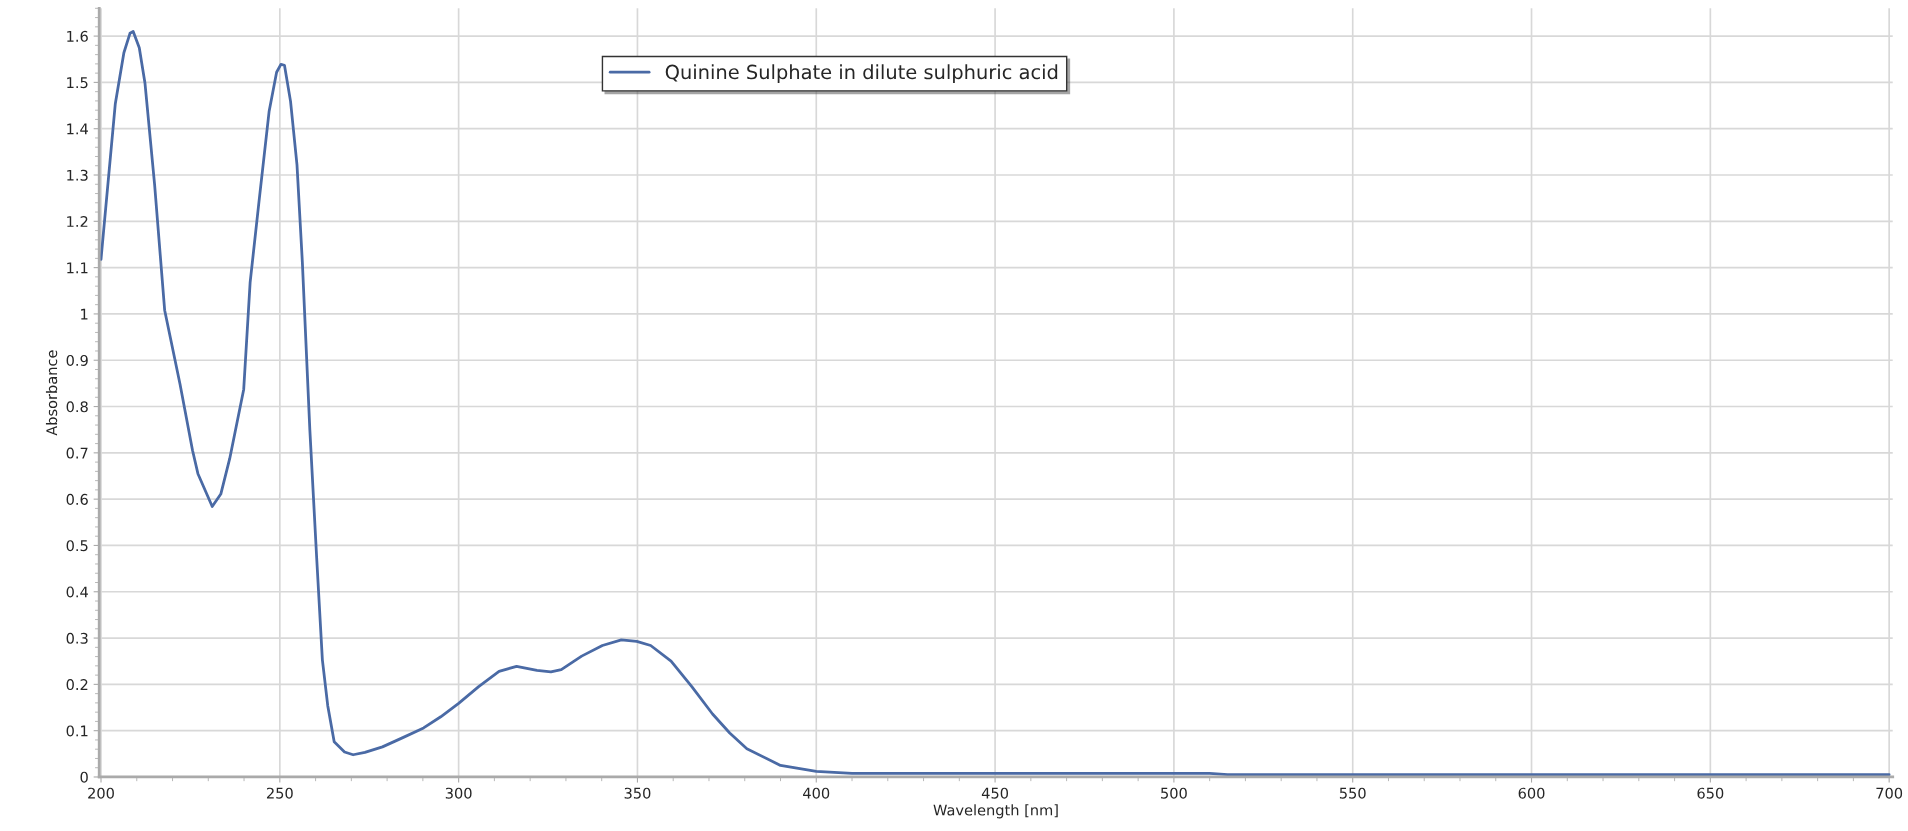 The height and width of the screenshot is (831, 1908). I want to click on y-tick-label: 0.5, so click(77, 546).